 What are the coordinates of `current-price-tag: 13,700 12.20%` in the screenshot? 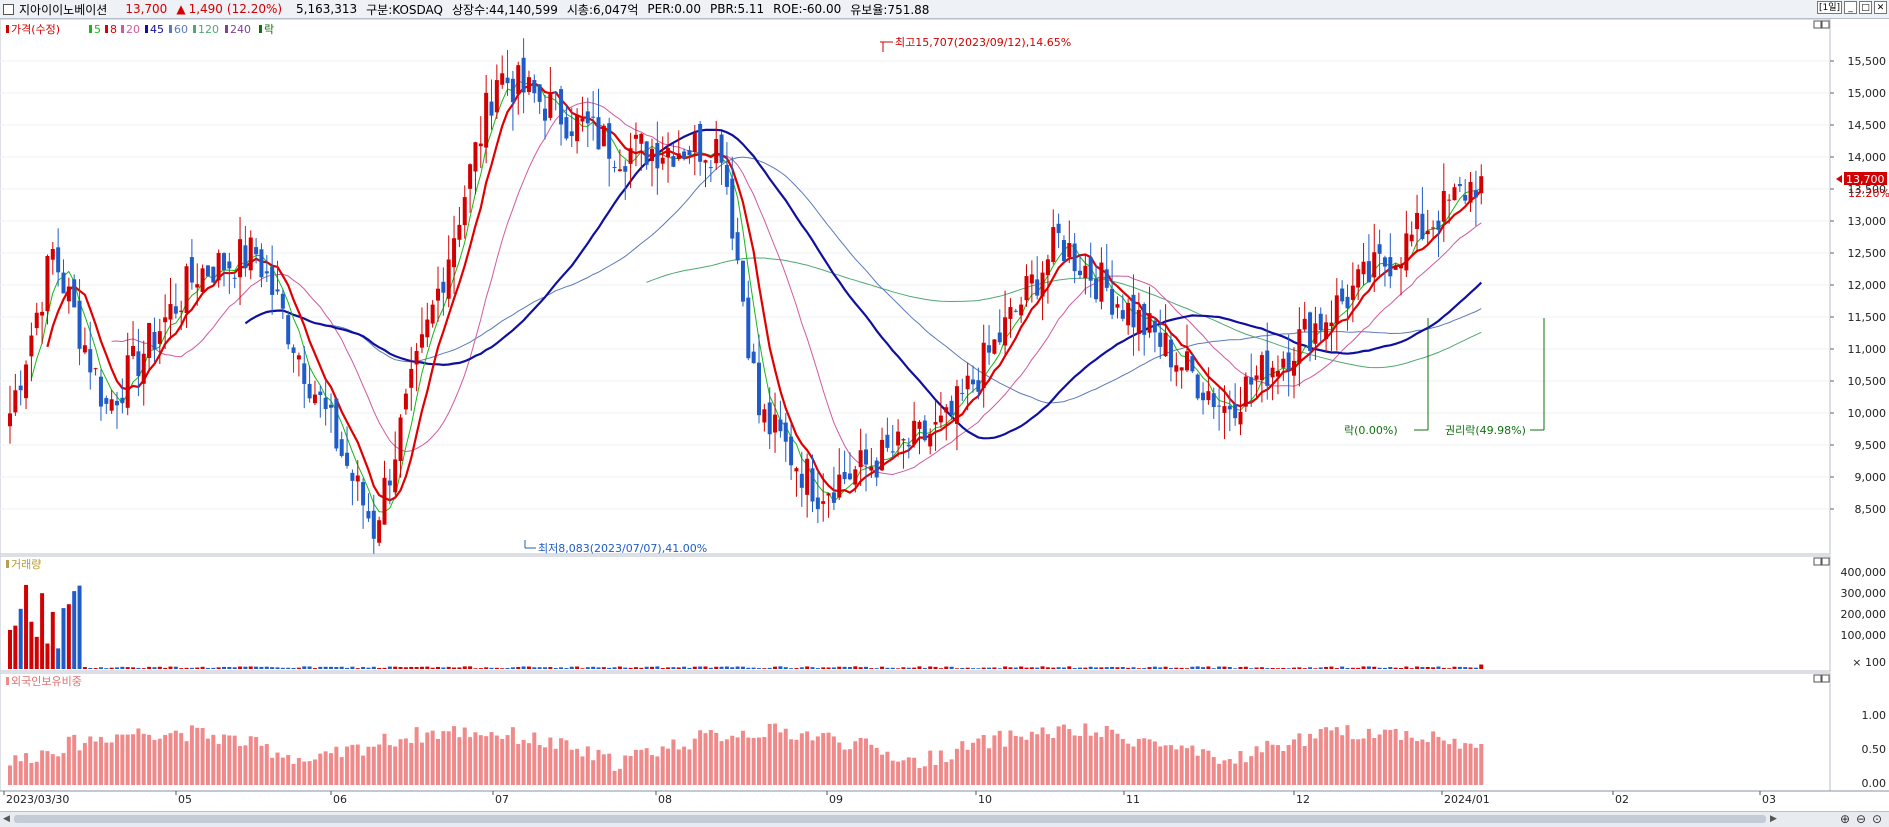 It's located at (1862, 186).